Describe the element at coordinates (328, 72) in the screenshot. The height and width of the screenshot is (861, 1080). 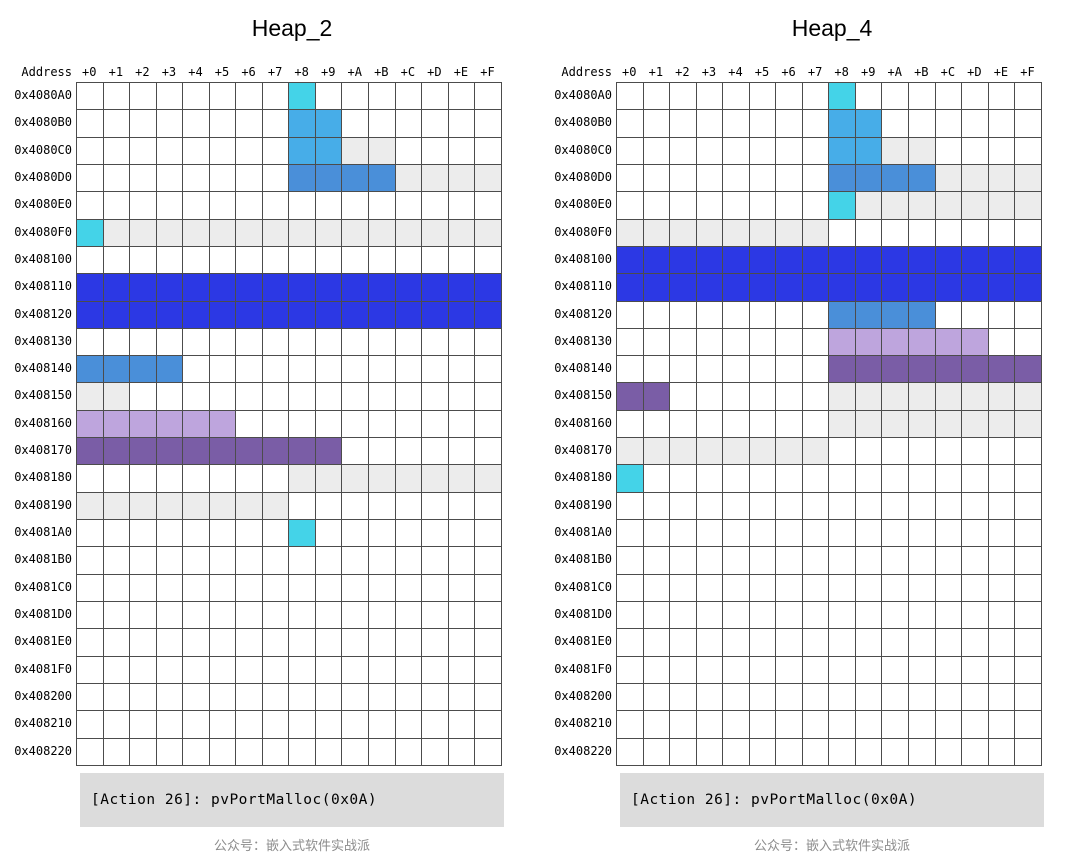
I see `column-header: +9` at that location.